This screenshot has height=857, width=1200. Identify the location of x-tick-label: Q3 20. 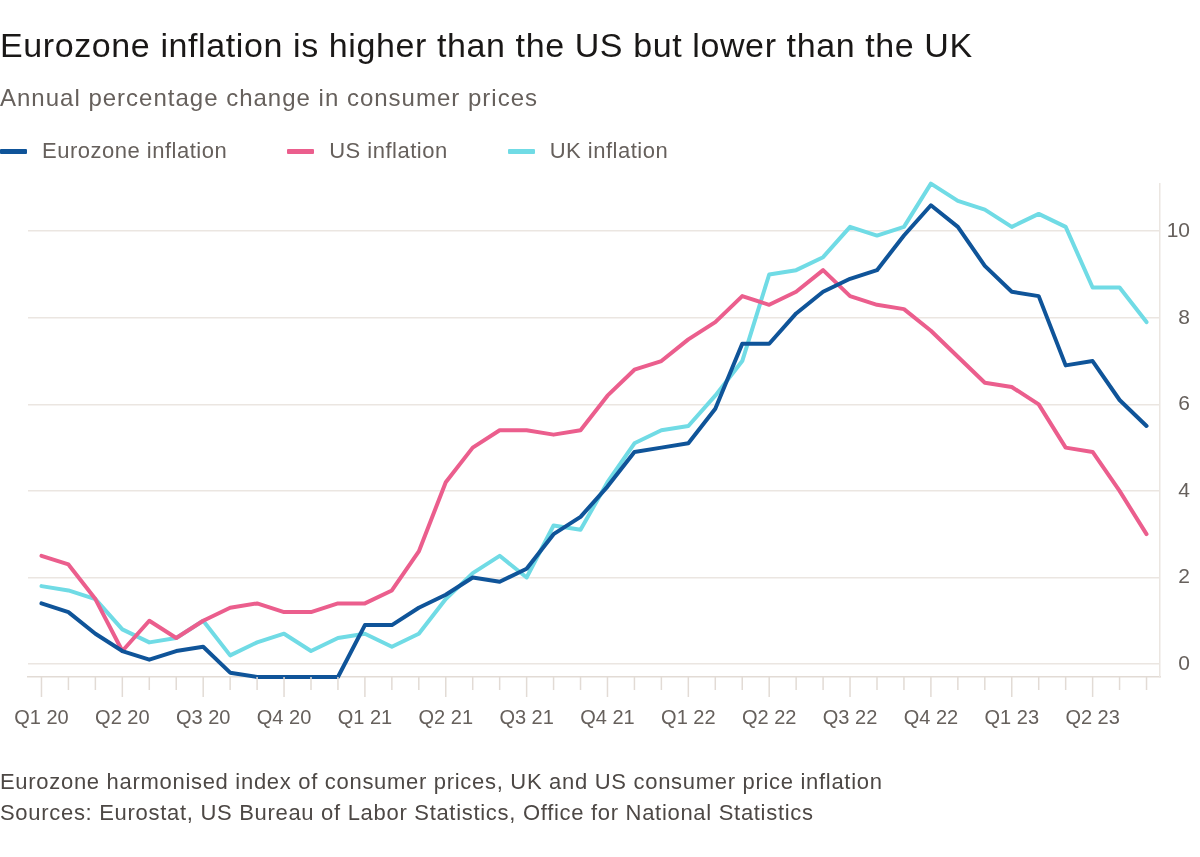
(203, 716).